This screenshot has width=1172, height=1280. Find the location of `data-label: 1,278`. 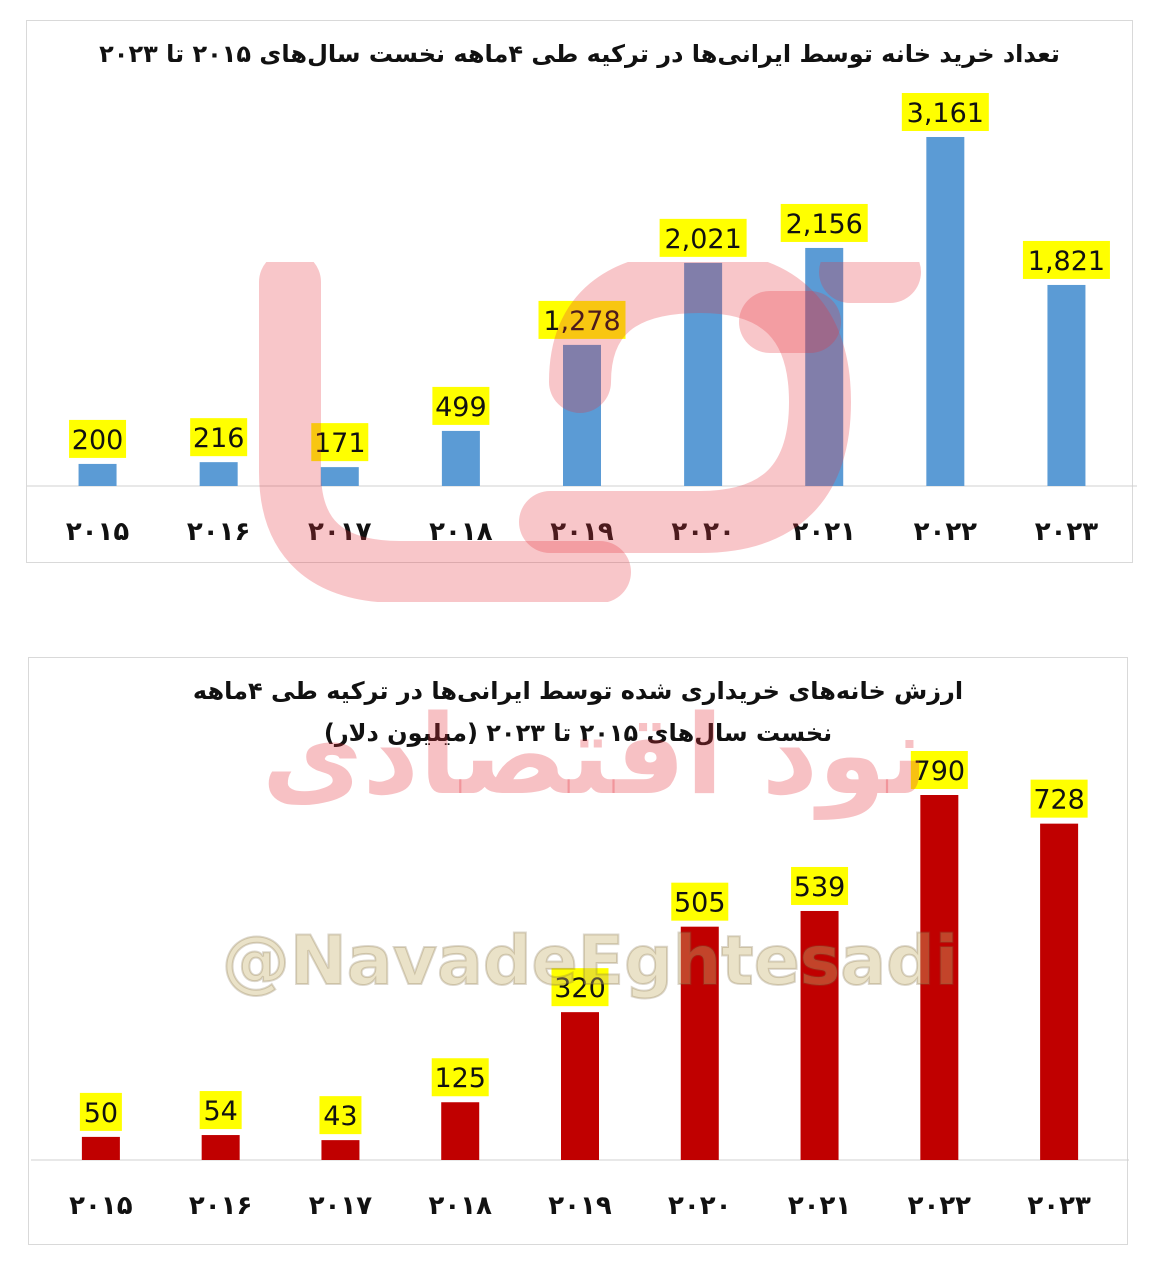

data-label: 1,278 is located at coordinates (581, 321).